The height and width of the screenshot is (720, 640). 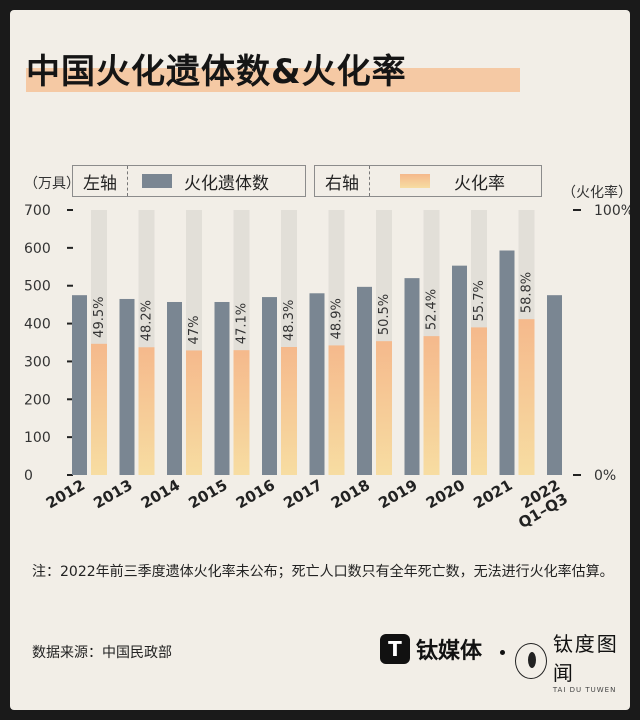 What do you see at coordinates (37, 249) in the screenshot?
I see `left-axis-tick-label: 600` at bounding box center [37, 249].